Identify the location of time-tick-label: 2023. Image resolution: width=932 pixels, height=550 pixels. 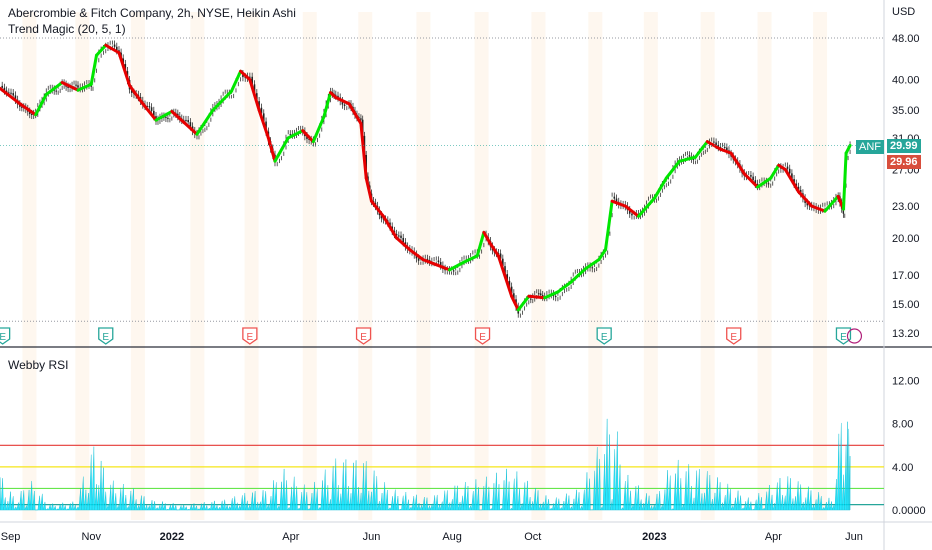
(654, 537).